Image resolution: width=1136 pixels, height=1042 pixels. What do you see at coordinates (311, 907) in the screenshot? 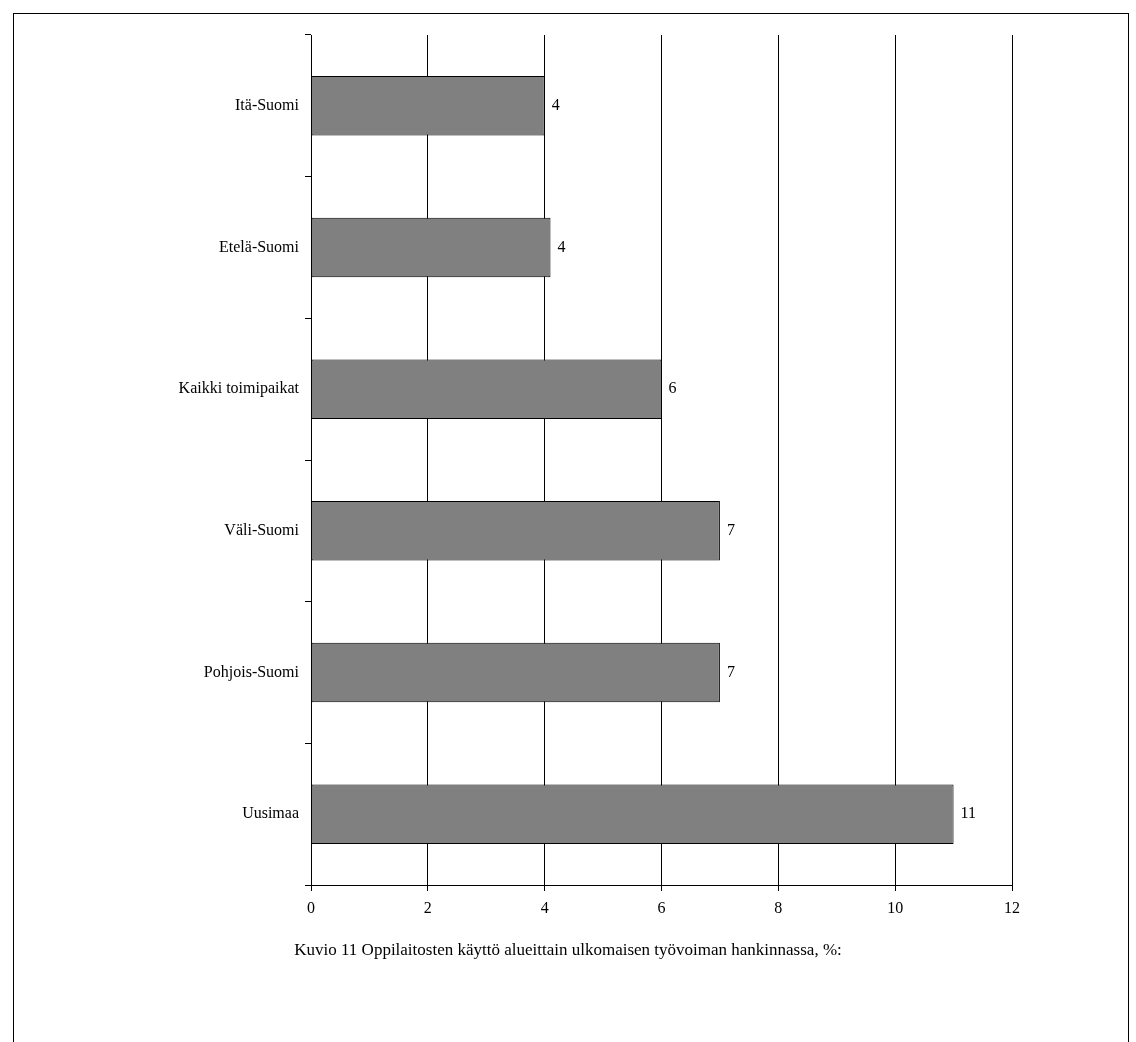
I see `x-tick-label: 0` at bounding box center [311, 907].